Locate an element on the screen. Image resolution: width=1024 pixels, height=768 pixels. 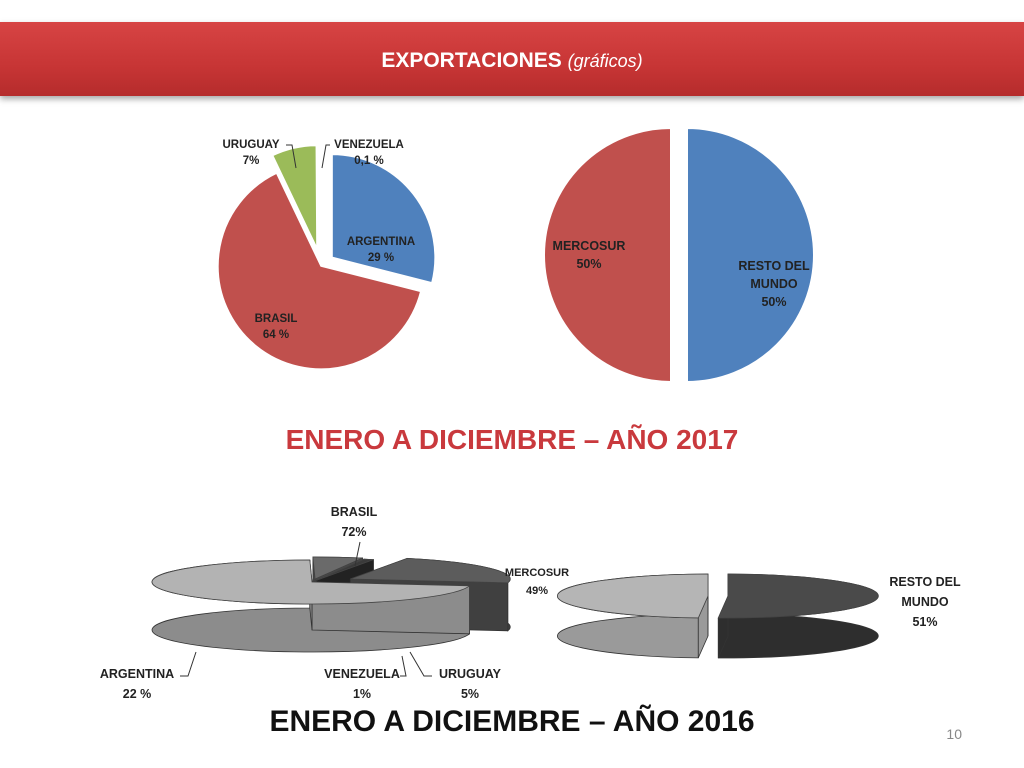
label-mercosur: MERCOSUR 49% is located at coordinates (537, 582).